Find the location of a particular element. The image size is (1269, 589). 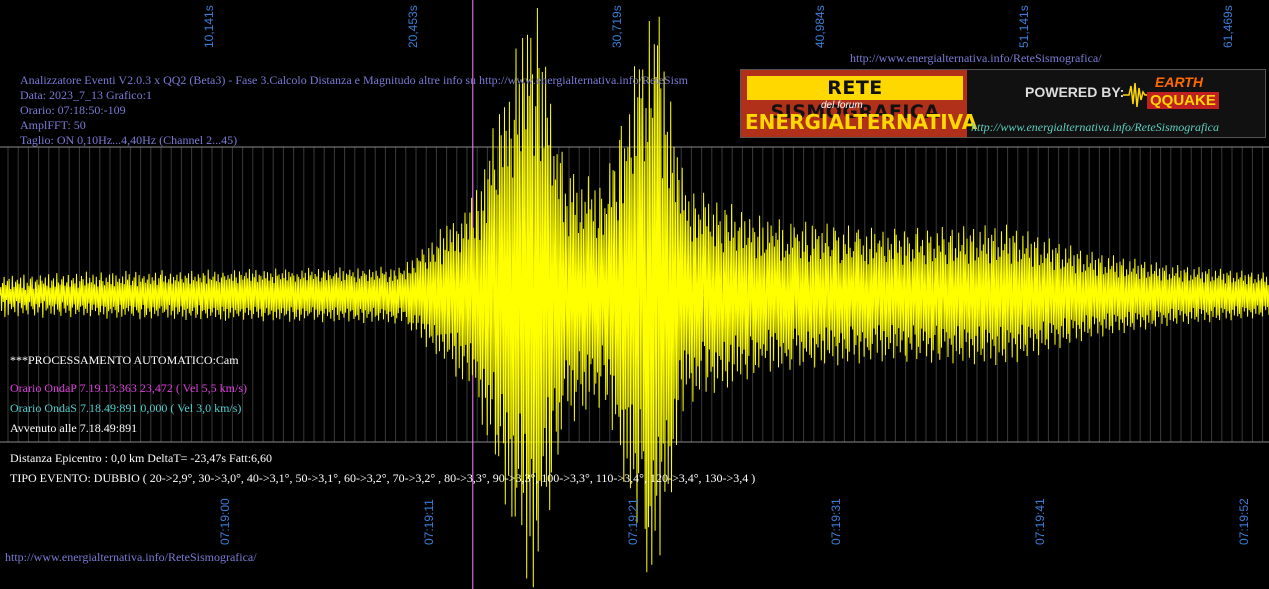

avvenuto-time: Avvenuto alle 7.18.49:891 is located at coordinates (74, 428).